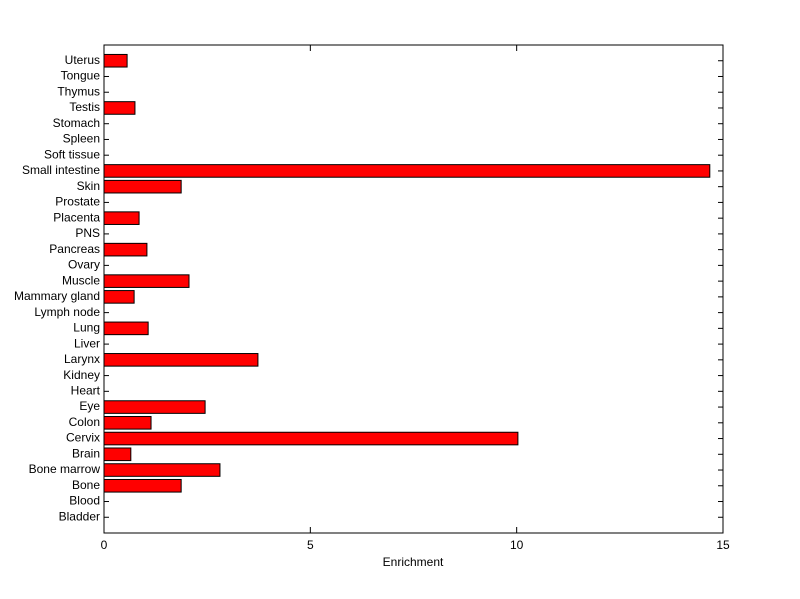  Describe the element at coordinates (413, 562) in the screenshot. I see `x-axis-label: Enrichment` at that location.